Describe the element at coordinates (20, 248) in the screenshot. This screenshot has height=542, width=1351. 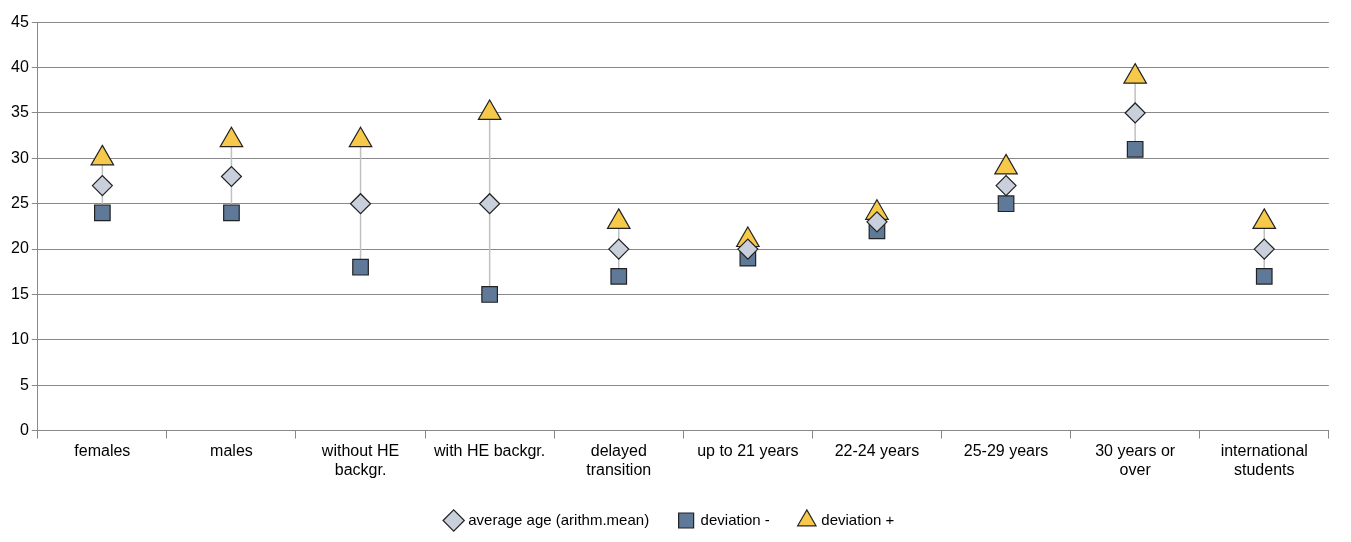
I see `y-tick-label: 20` at that location.